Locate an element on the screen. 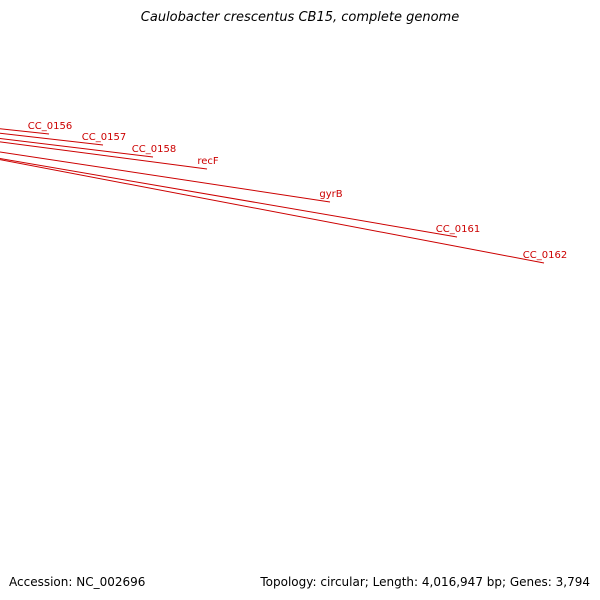 The height and width of the screenshot is (600, 600). gene-label-CC_0162: CC_0162 is located at coordinates (545, 255).